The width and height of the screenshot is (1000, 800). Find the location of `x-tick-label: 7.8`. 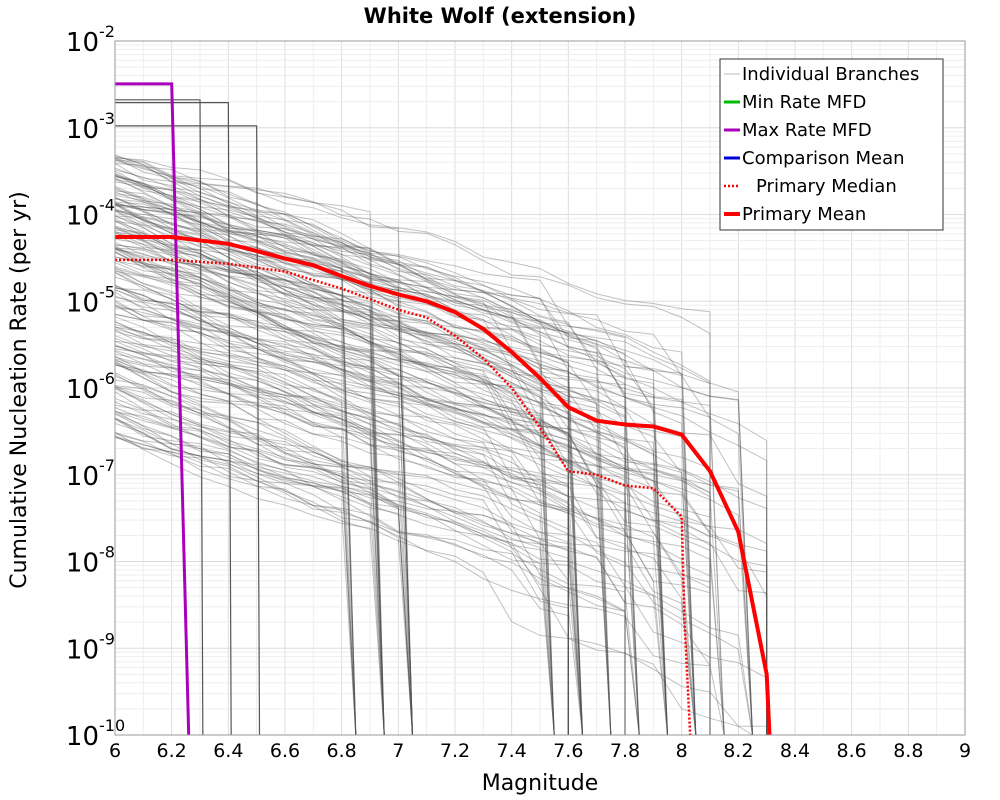

x-tick-label: 7.8 is located at coordinates (625, 751).